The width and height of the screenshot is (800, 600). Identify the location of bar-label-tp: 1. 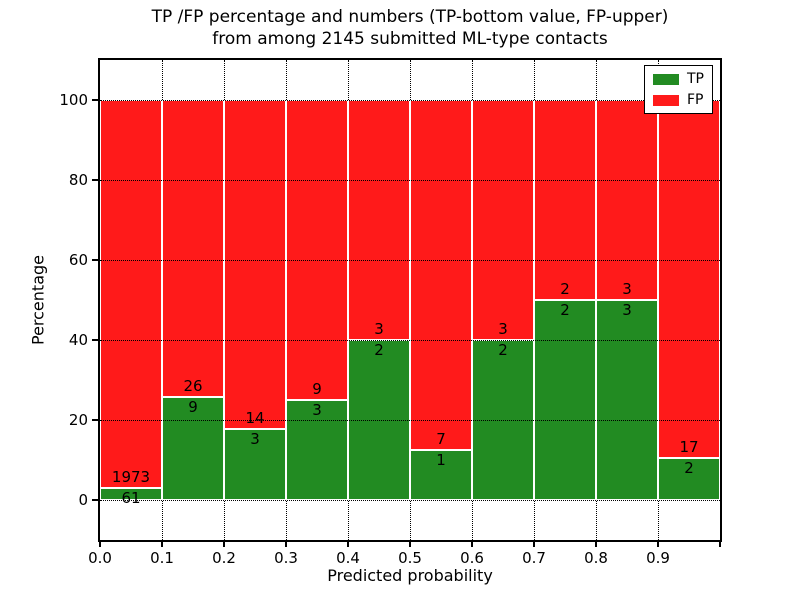
(441, 460).